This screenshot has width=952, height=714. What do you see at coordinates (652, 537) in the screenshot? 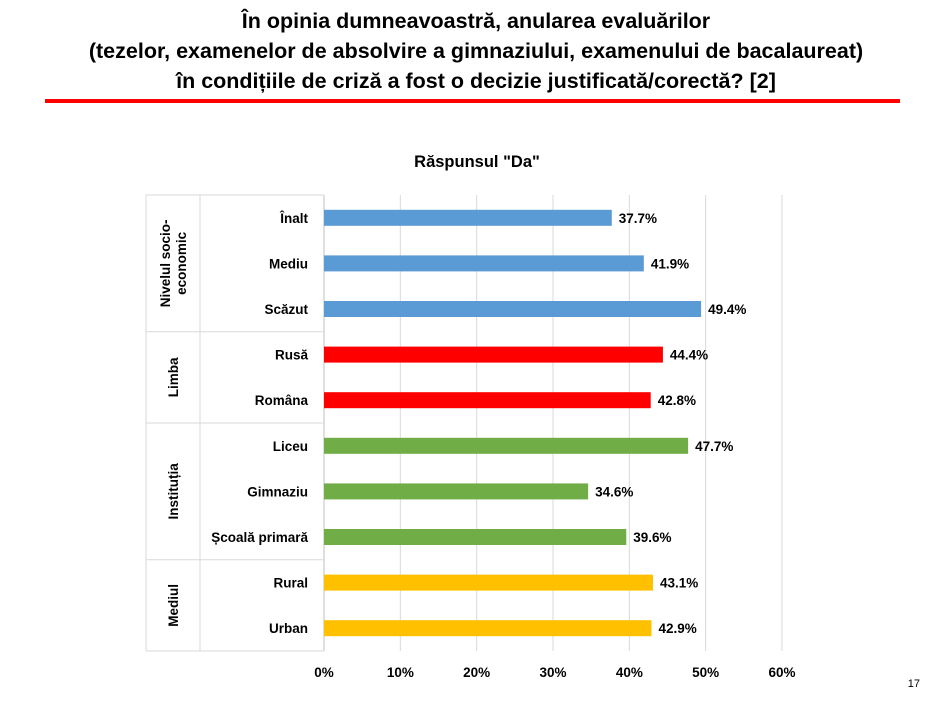
I see `data-label: 39.6%` at bounding box center [652, 537].